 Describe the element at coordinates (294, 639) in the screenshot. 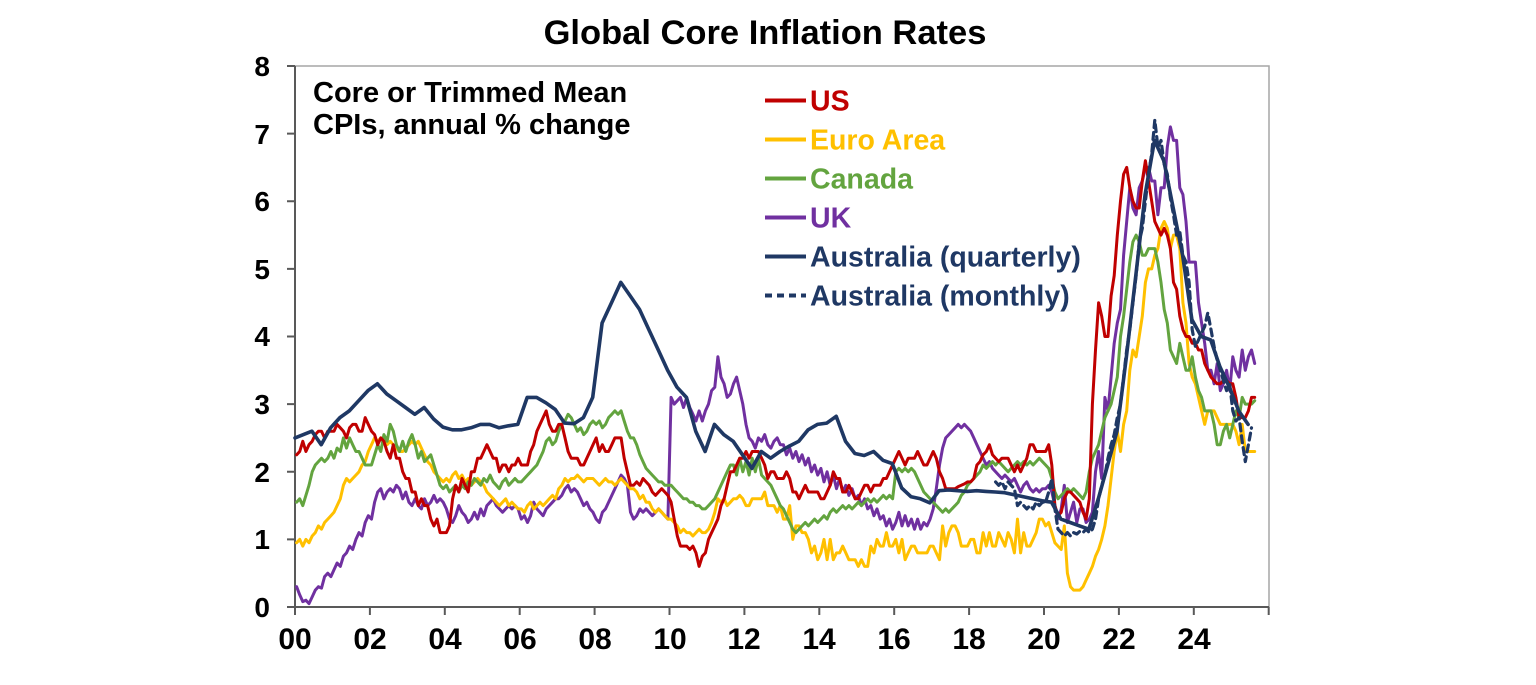

I see `svg-text: 00` at that location.